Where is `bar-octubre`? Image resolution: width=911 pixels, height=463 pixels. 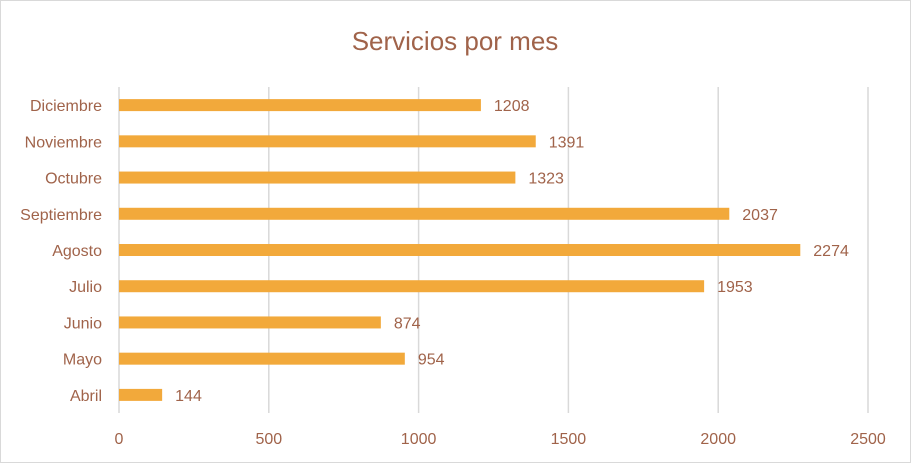 bar-octubre is located at coordinates (317, 177).